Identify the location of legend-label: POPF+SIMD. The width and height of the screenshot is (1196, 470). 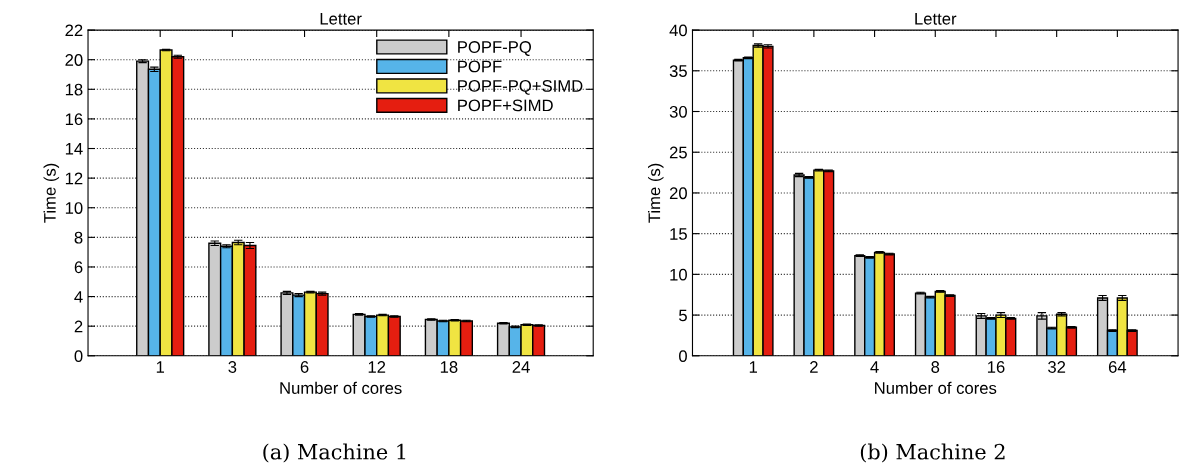
(505, 105).